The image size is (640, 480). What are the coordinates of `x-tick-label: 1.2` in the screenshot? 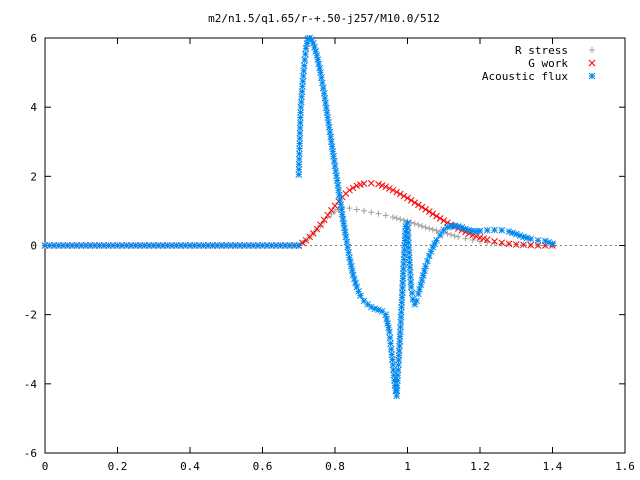 It's located at (480, 466).